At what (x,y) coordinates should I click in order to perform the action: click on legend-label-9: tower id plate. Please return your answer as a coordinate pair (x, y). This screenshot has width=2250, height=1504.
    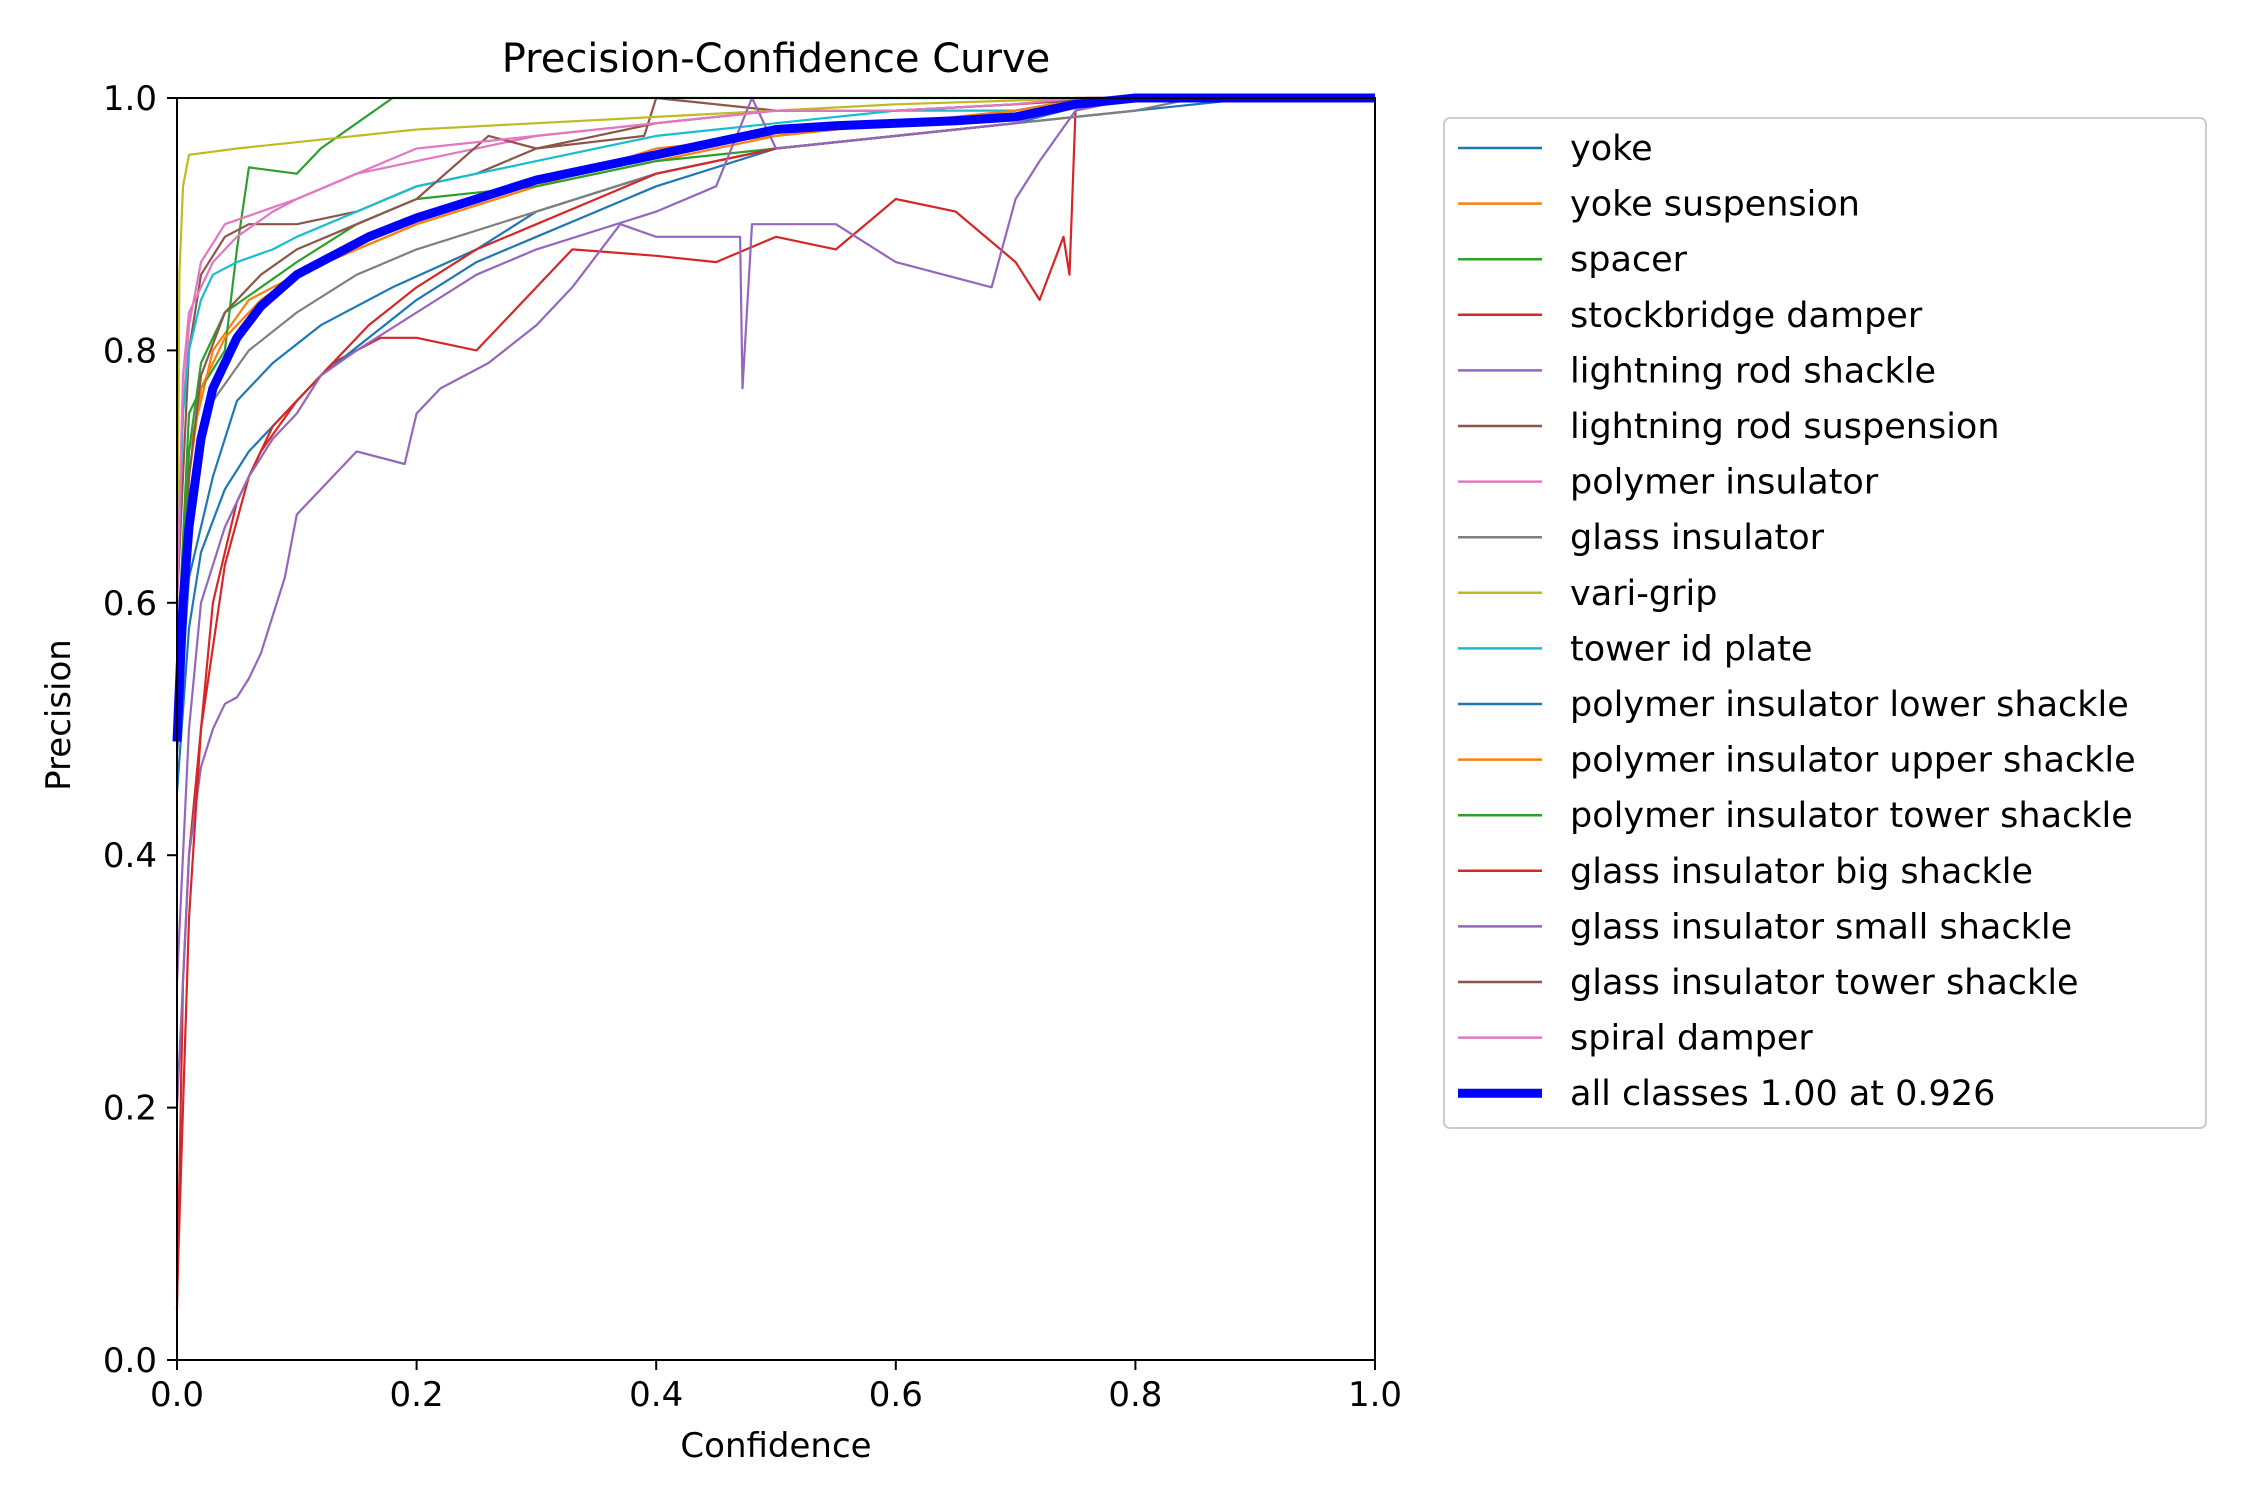
    Looking at the image, I should click on (1691, 649).